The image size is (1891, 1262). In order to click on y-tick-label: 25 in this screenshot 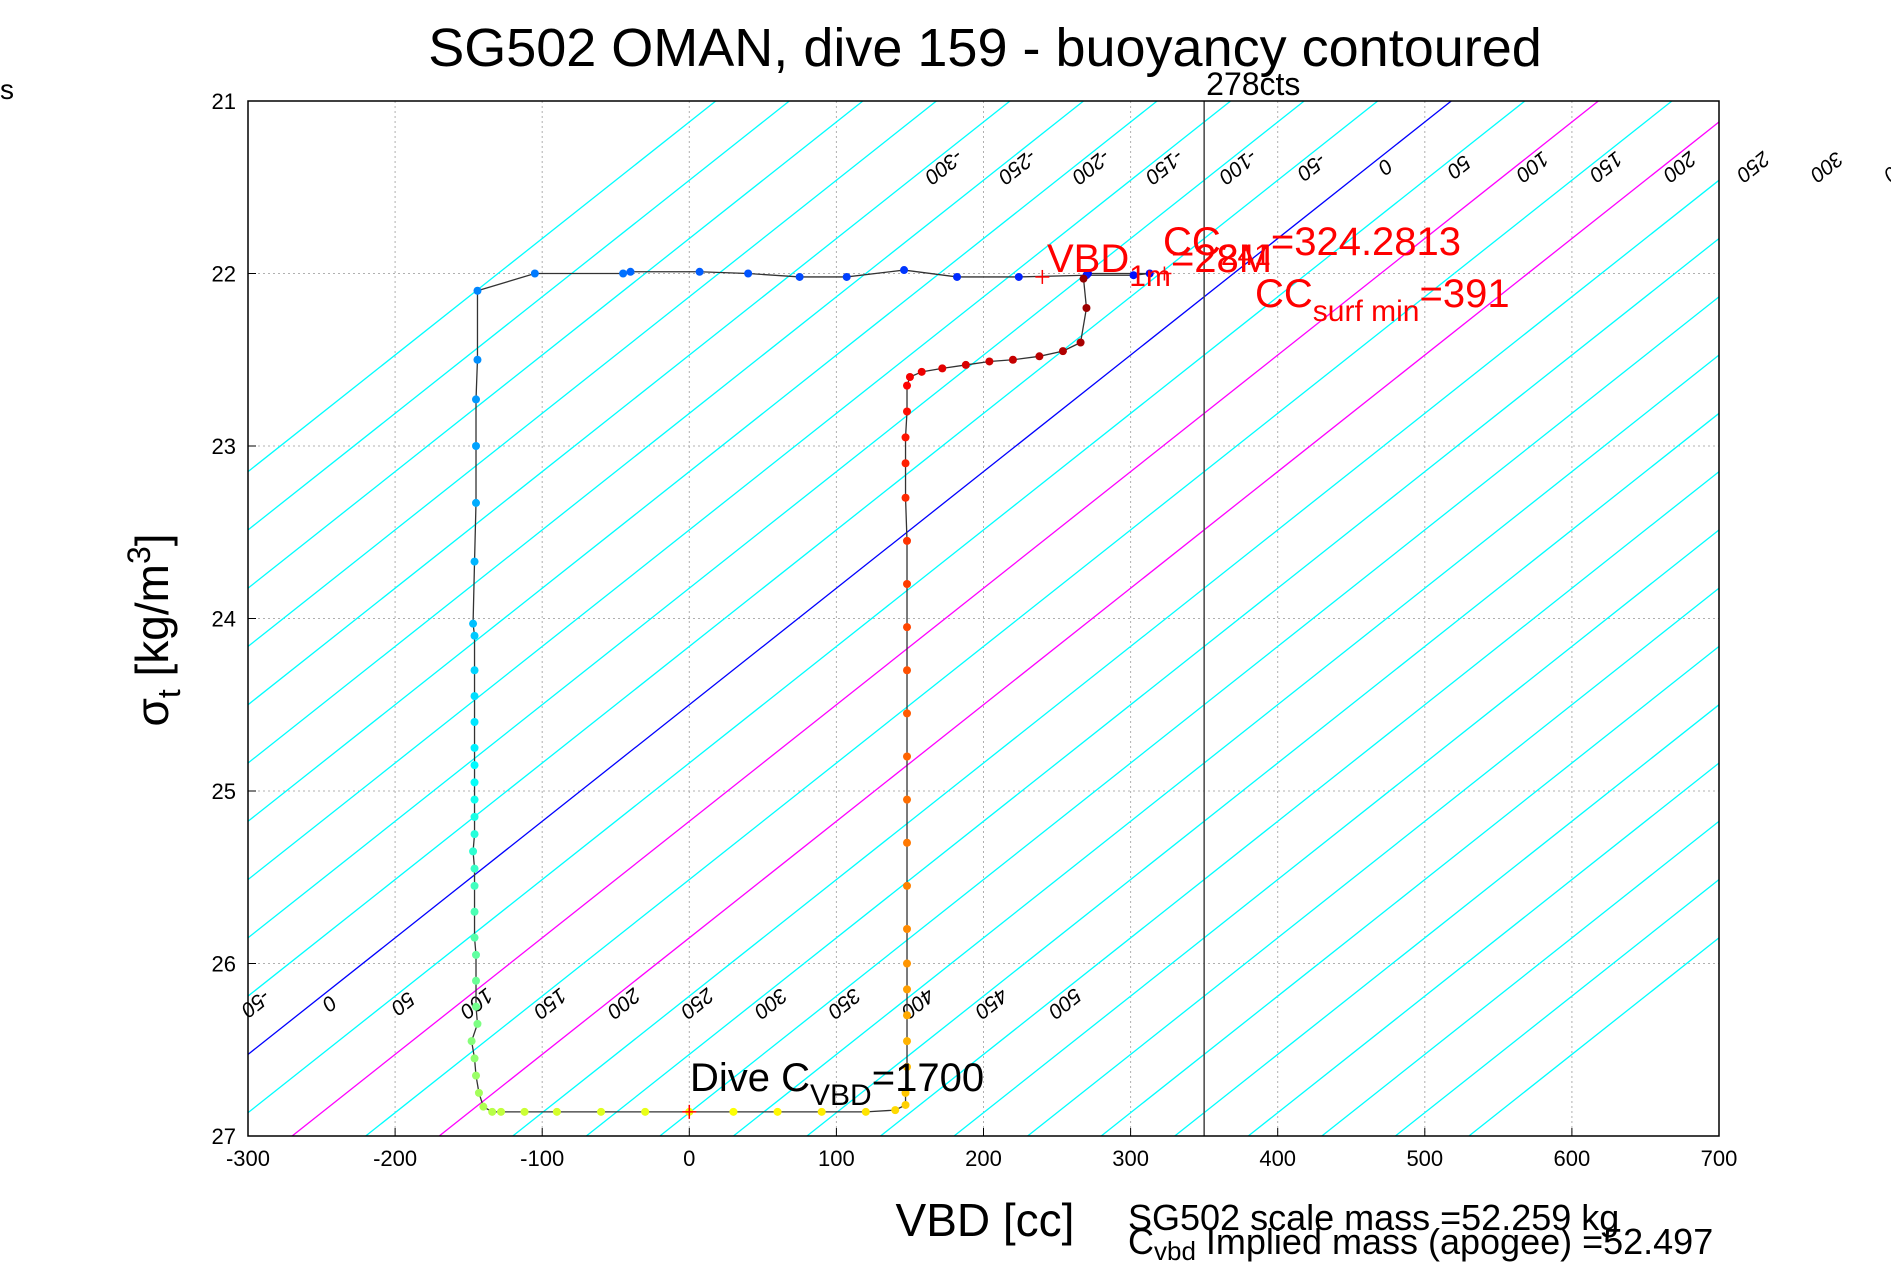, I will do `click(224, 791)`.